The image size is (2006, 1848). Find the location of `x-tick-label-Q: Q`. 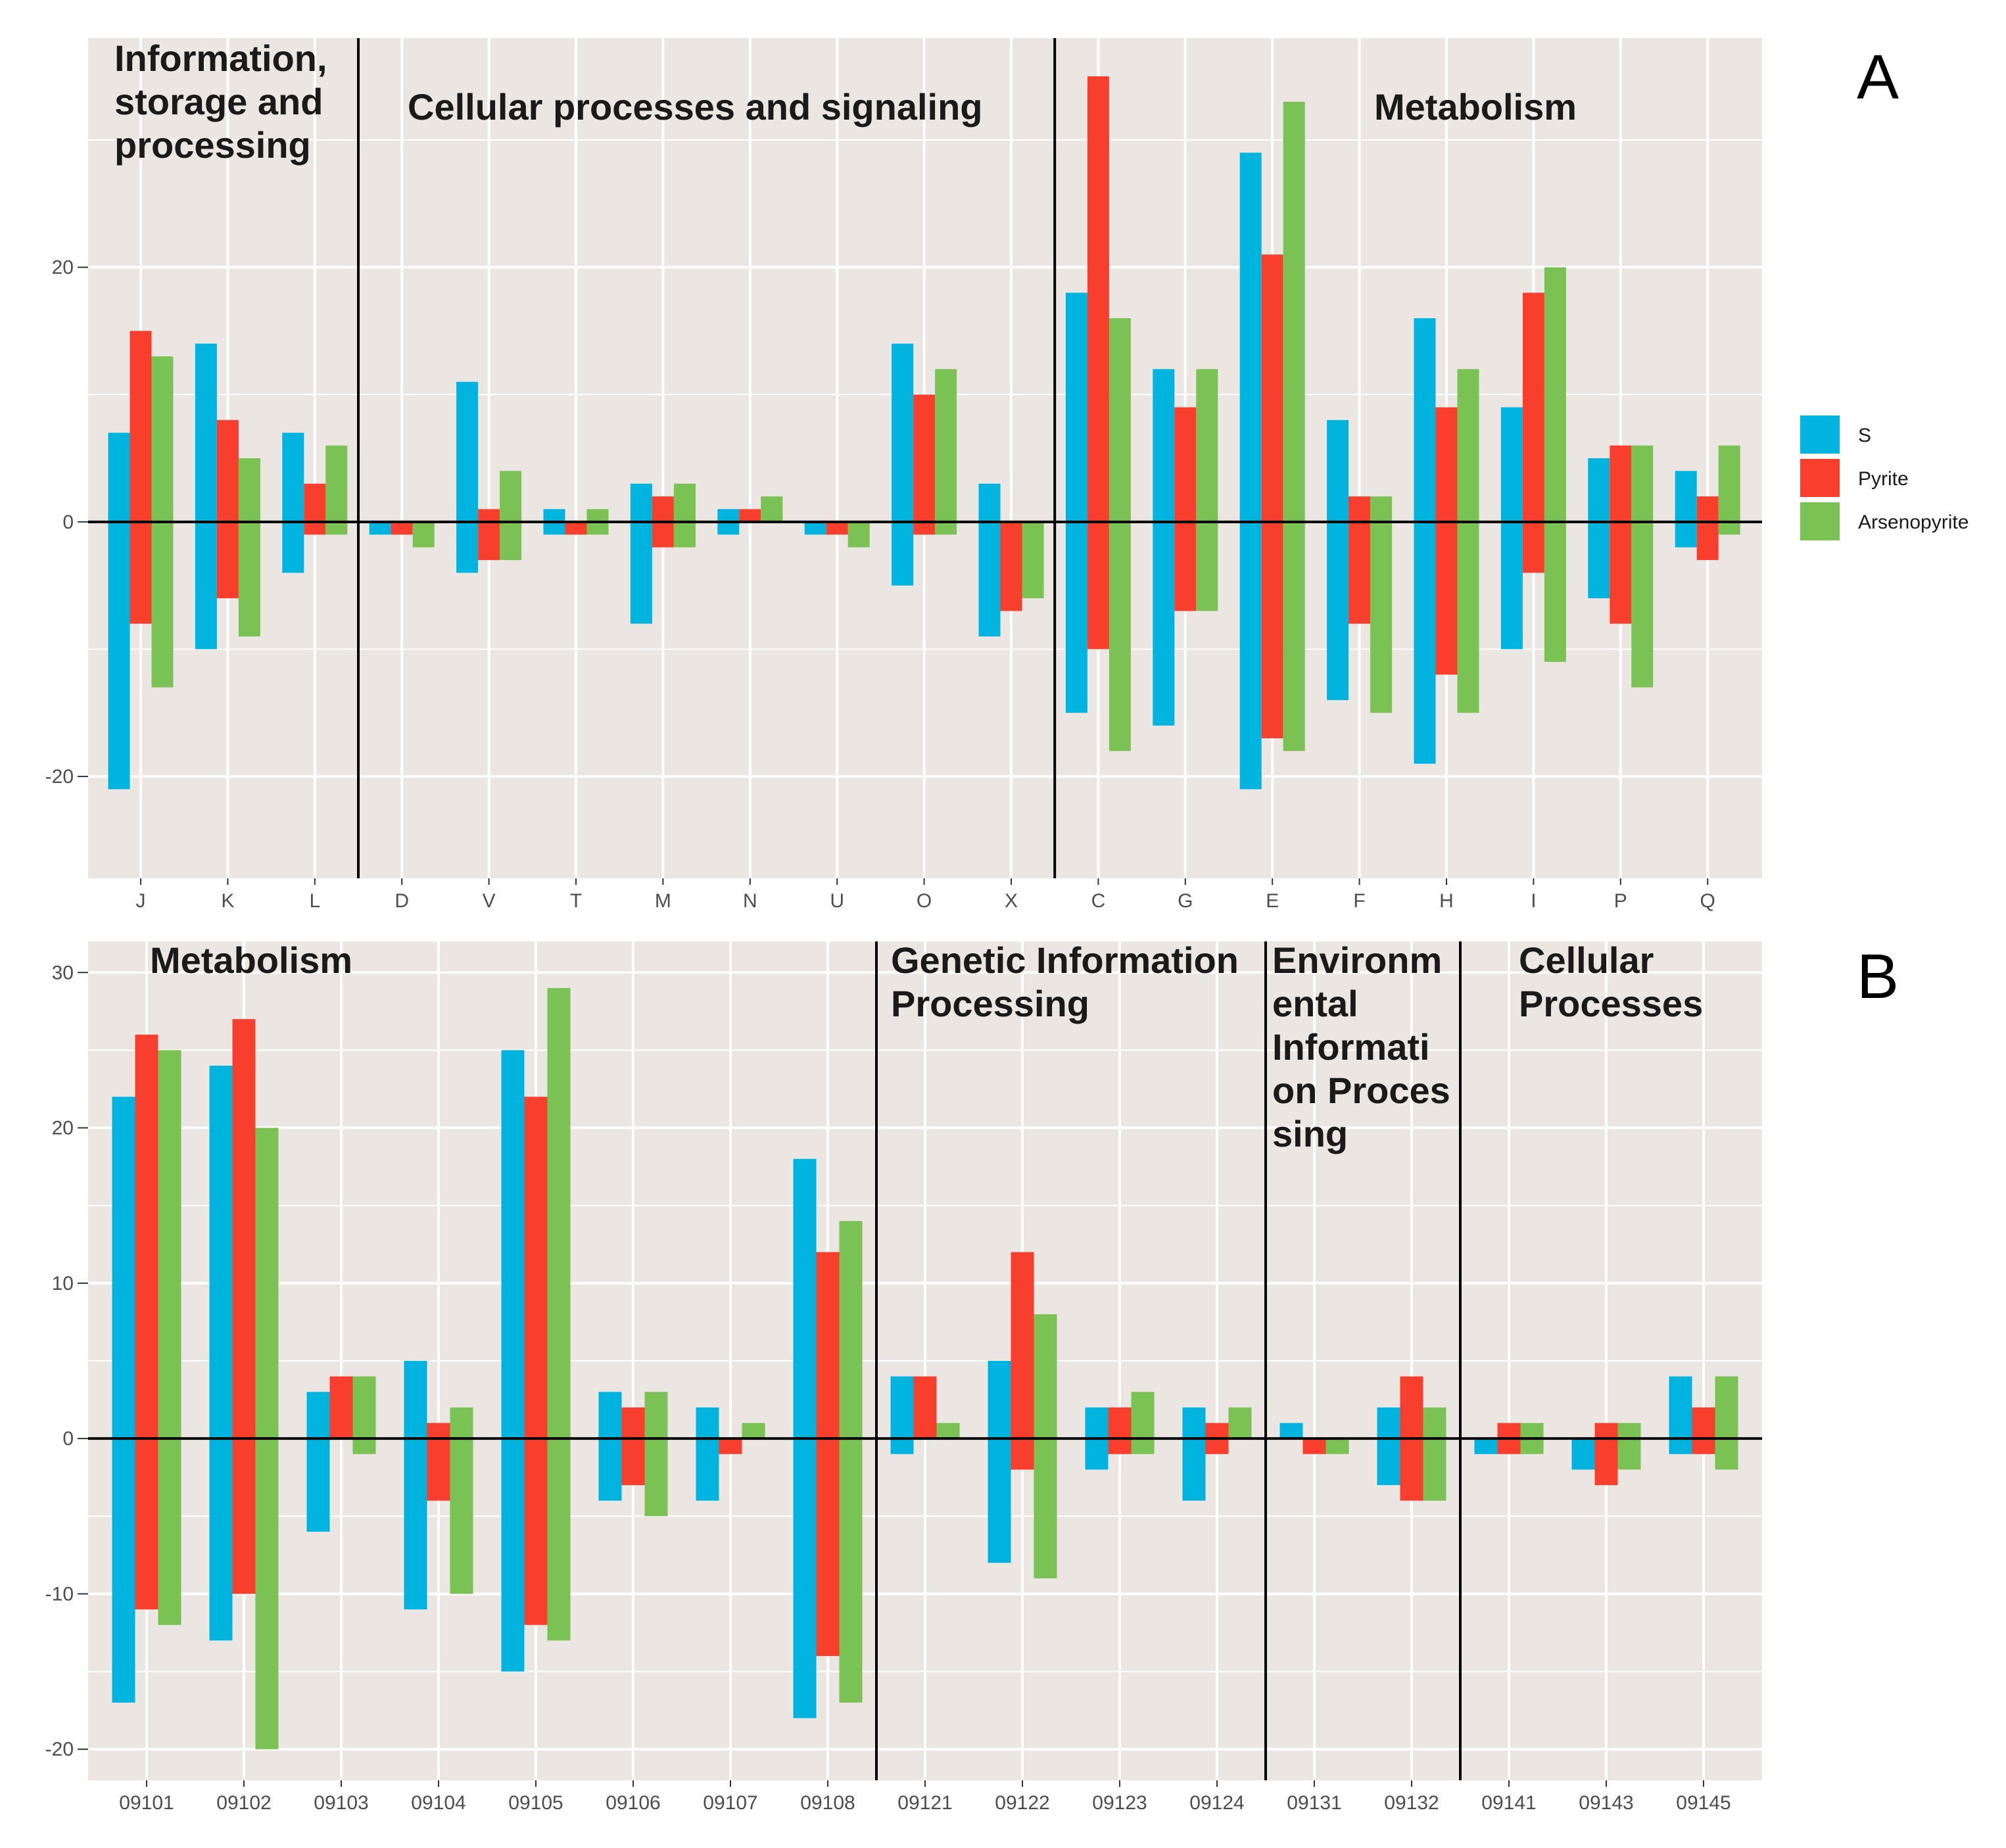

x-tick-label-Q: Q is located at coordinates (1707, 901).